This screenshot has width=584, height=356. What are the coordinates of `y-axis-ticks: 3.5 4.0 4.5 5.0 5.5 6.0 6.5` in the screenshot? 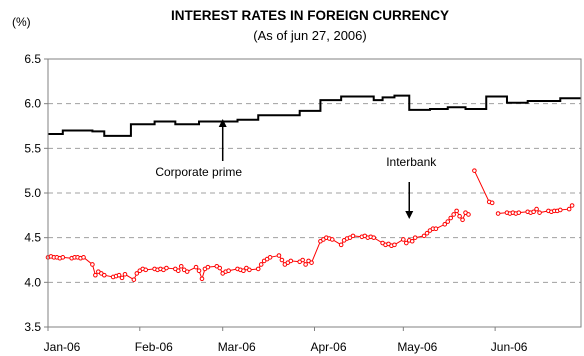 It's located at (36, 193).